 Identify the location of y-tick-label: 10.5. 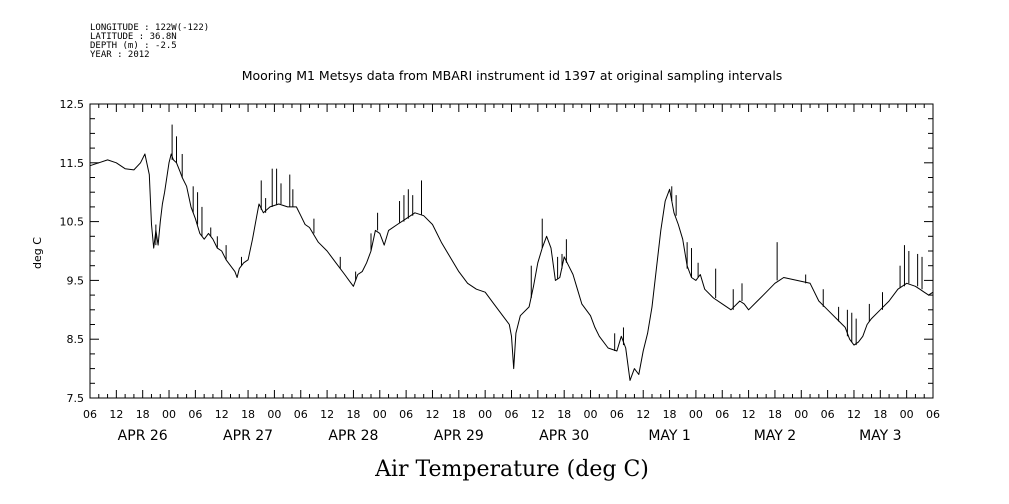
(72, 222).